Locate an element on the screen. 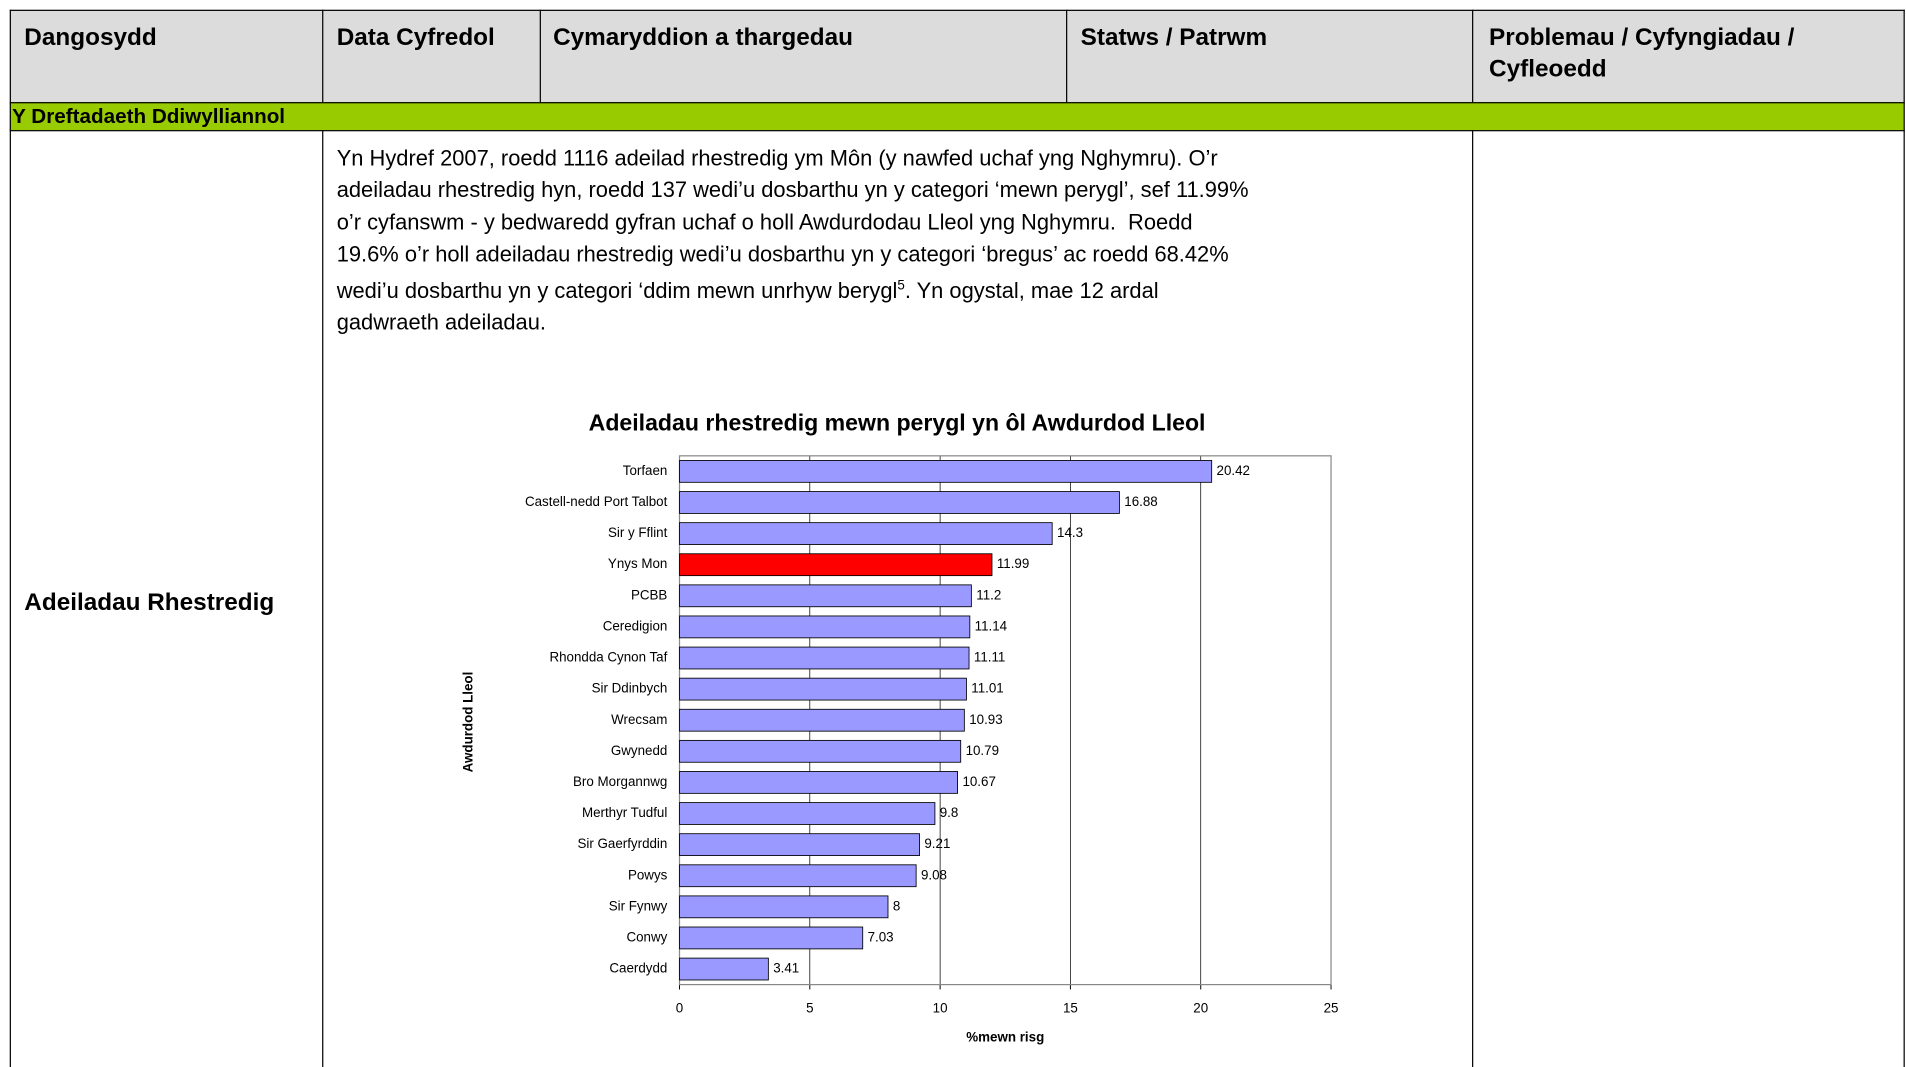 The width and height of the screenshot is (1906, 1067). y-tick-label: Conwy is located at coordinates (646, 936).